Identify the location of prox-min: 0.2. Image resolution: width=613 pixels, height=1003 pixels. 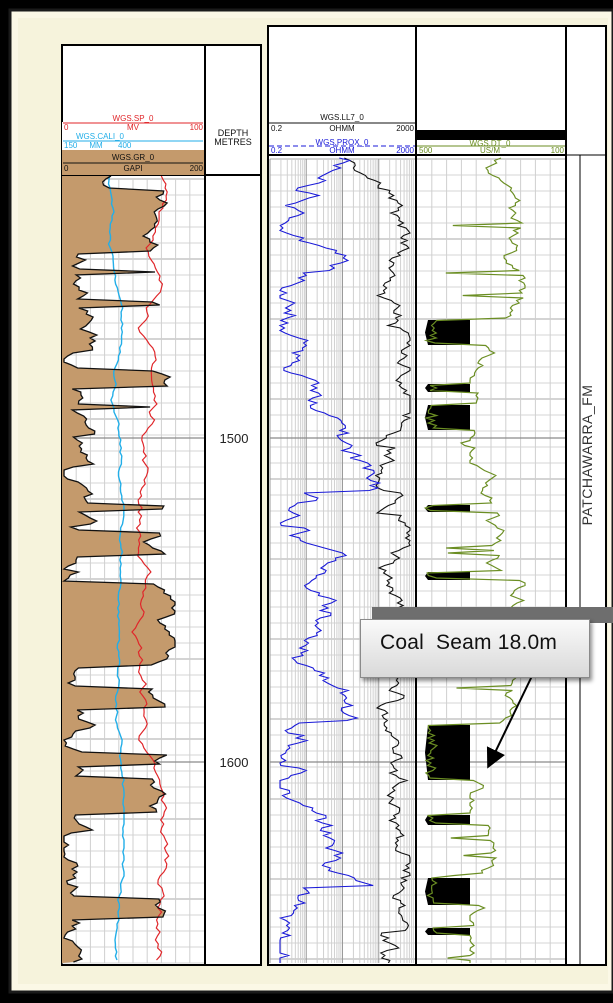
(277, 150).